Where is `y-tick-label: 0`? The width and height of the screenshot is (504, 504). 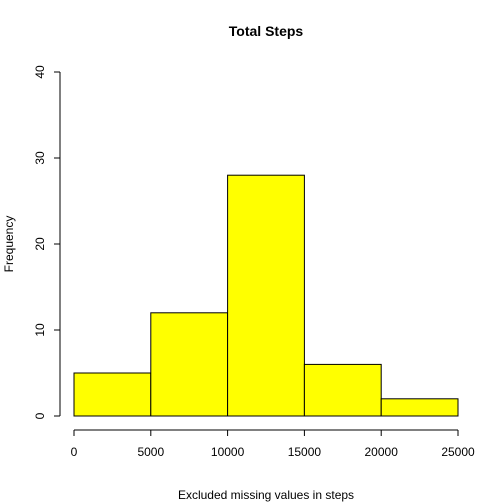
y-tick-label: 0 is located at coordinates (40, 415).